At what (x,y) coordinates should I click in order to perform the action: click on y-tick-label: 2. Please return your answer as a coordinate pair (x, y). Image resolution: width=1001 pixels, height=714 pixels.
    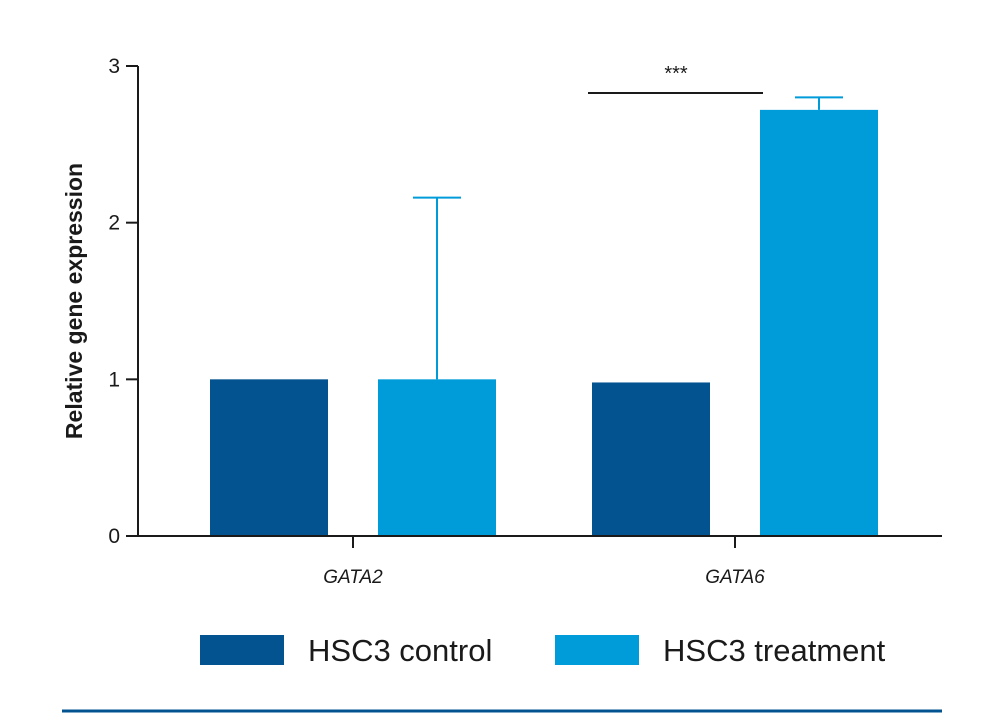
    Looking at the image, I should click on (114, 223).